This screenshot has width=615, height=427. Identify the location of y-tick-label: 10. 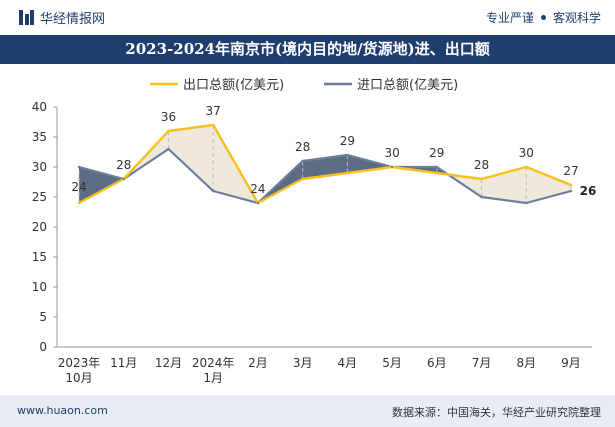
(39, 287).